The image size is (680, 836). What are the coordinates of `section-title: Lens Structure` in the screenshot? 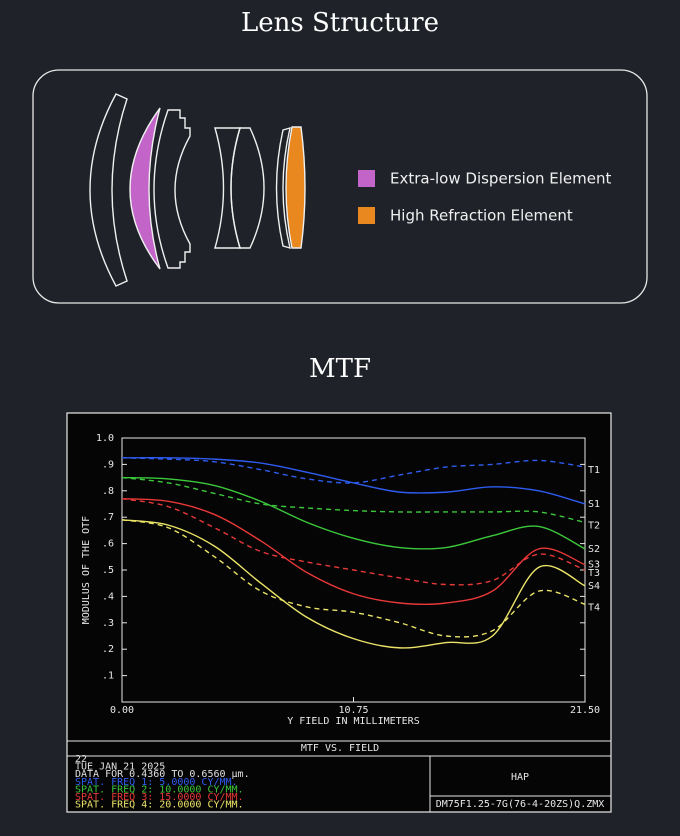 It's located at (340, 23).